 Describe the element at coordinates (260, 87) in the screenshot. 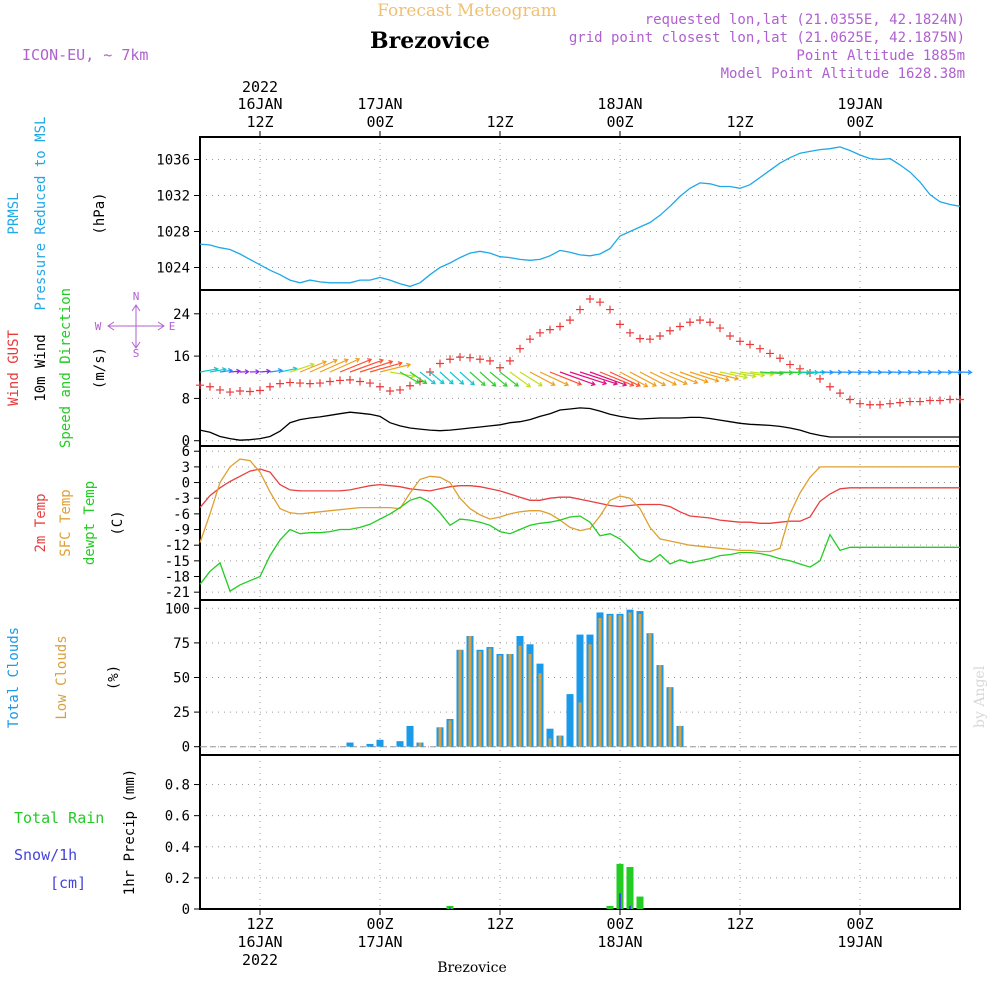

I see `top-x-label-year: 2022` at that location.